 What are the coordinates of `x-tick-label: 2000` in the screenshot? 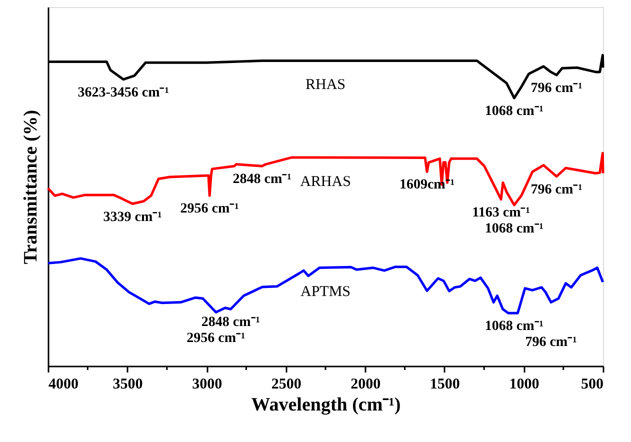 It's located at (365, 384).